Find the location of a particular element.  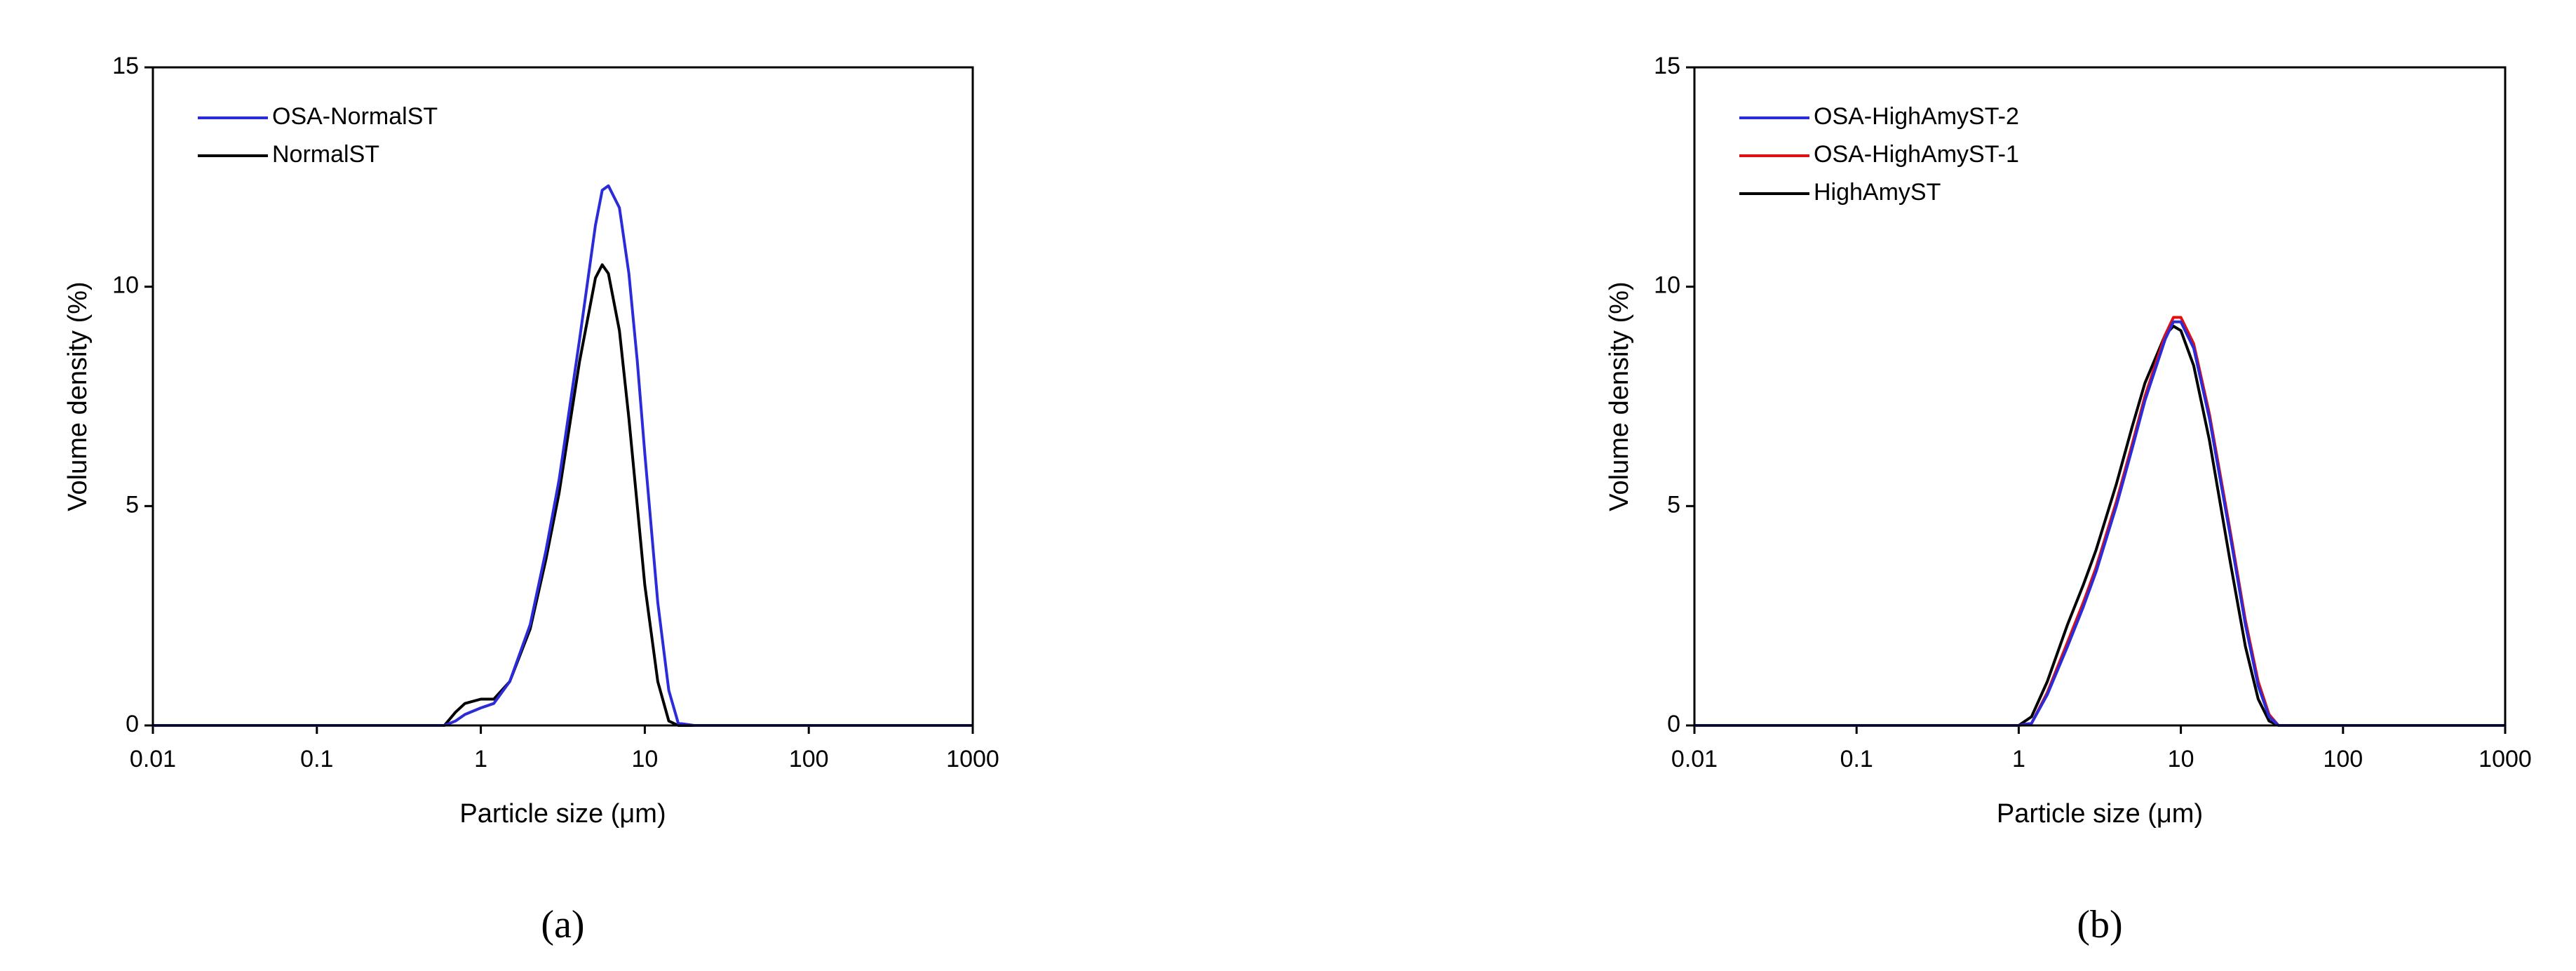

panel-label: (b) is located at coordinates (2099, 924).